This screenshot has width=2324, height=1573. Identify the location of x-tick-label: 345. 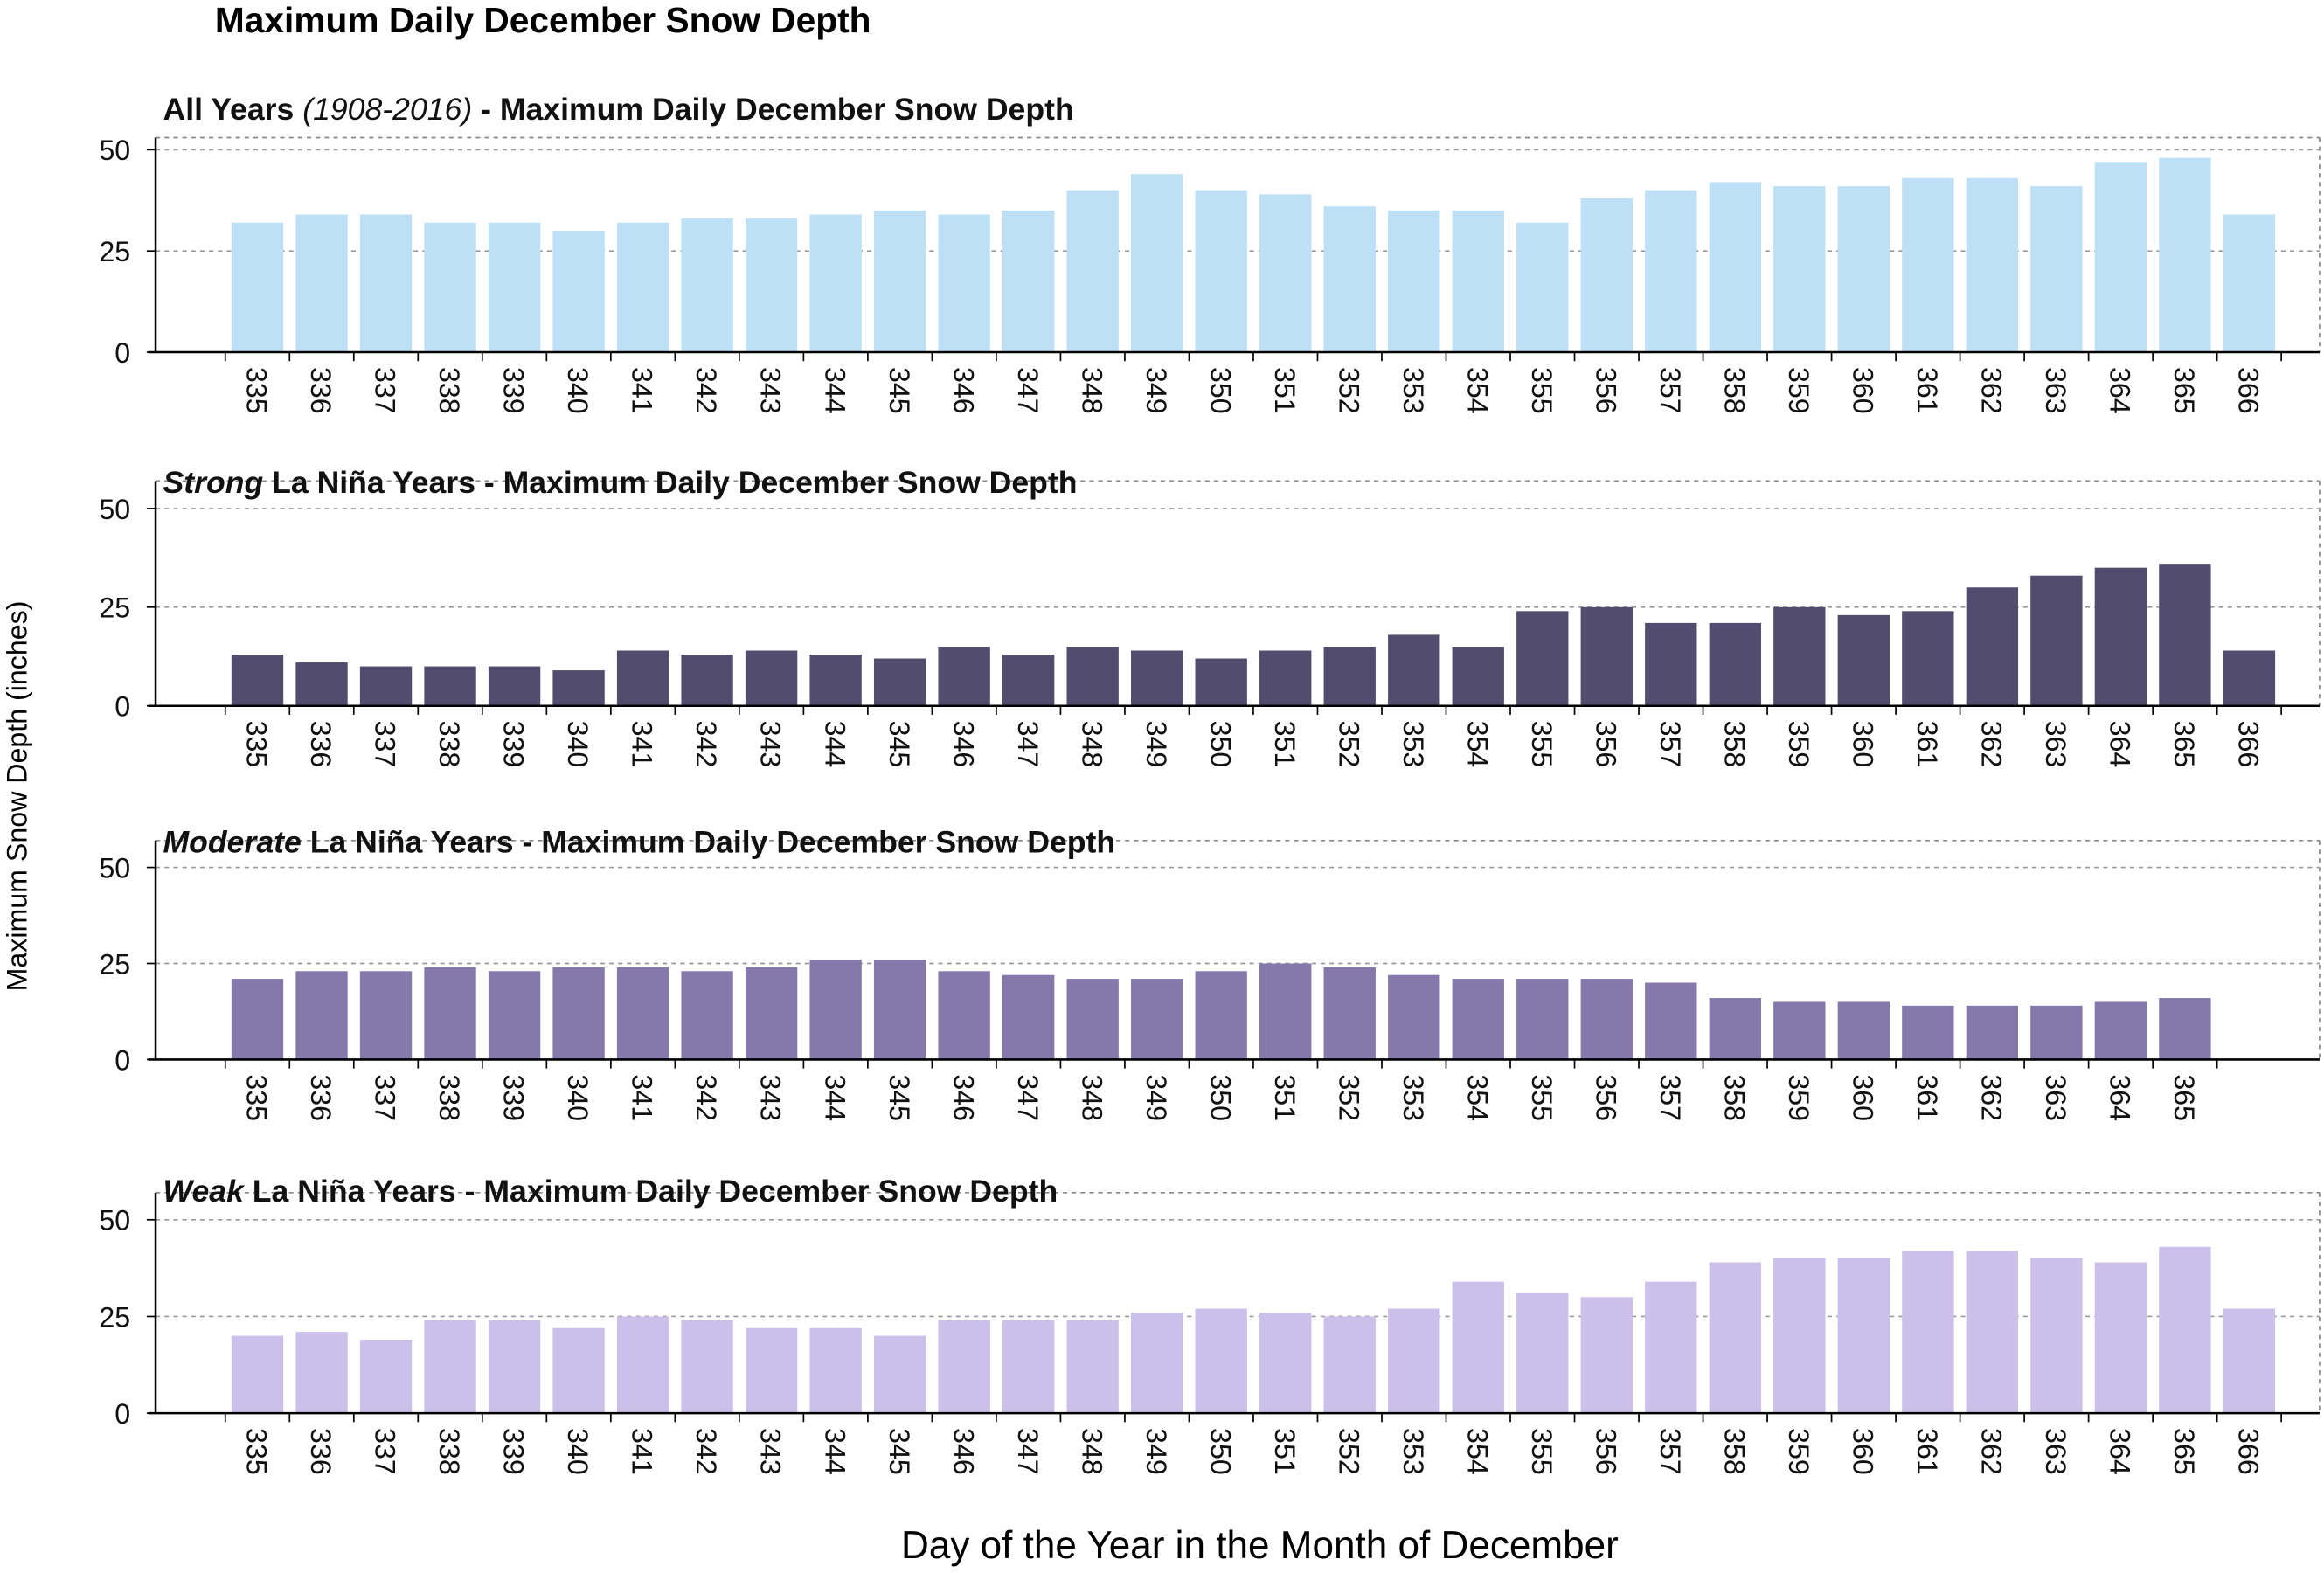
(899, 1097).